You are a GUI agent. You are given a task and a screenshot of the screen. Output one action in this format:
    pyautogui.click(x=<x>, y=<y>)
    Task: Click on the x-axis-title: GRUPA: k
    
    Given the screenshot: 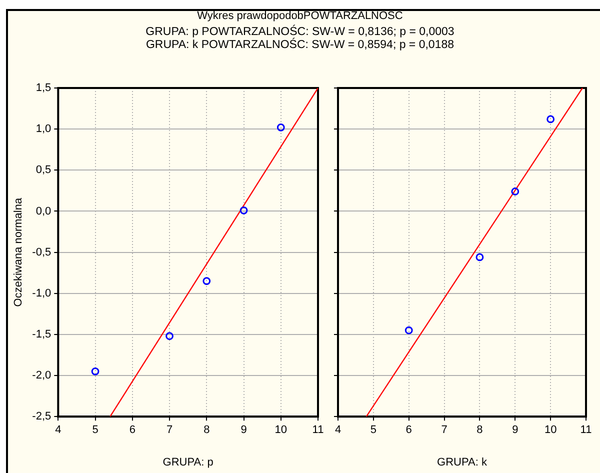 What is the action you would take?
    pyautogui.click(x=462, y=462)
    